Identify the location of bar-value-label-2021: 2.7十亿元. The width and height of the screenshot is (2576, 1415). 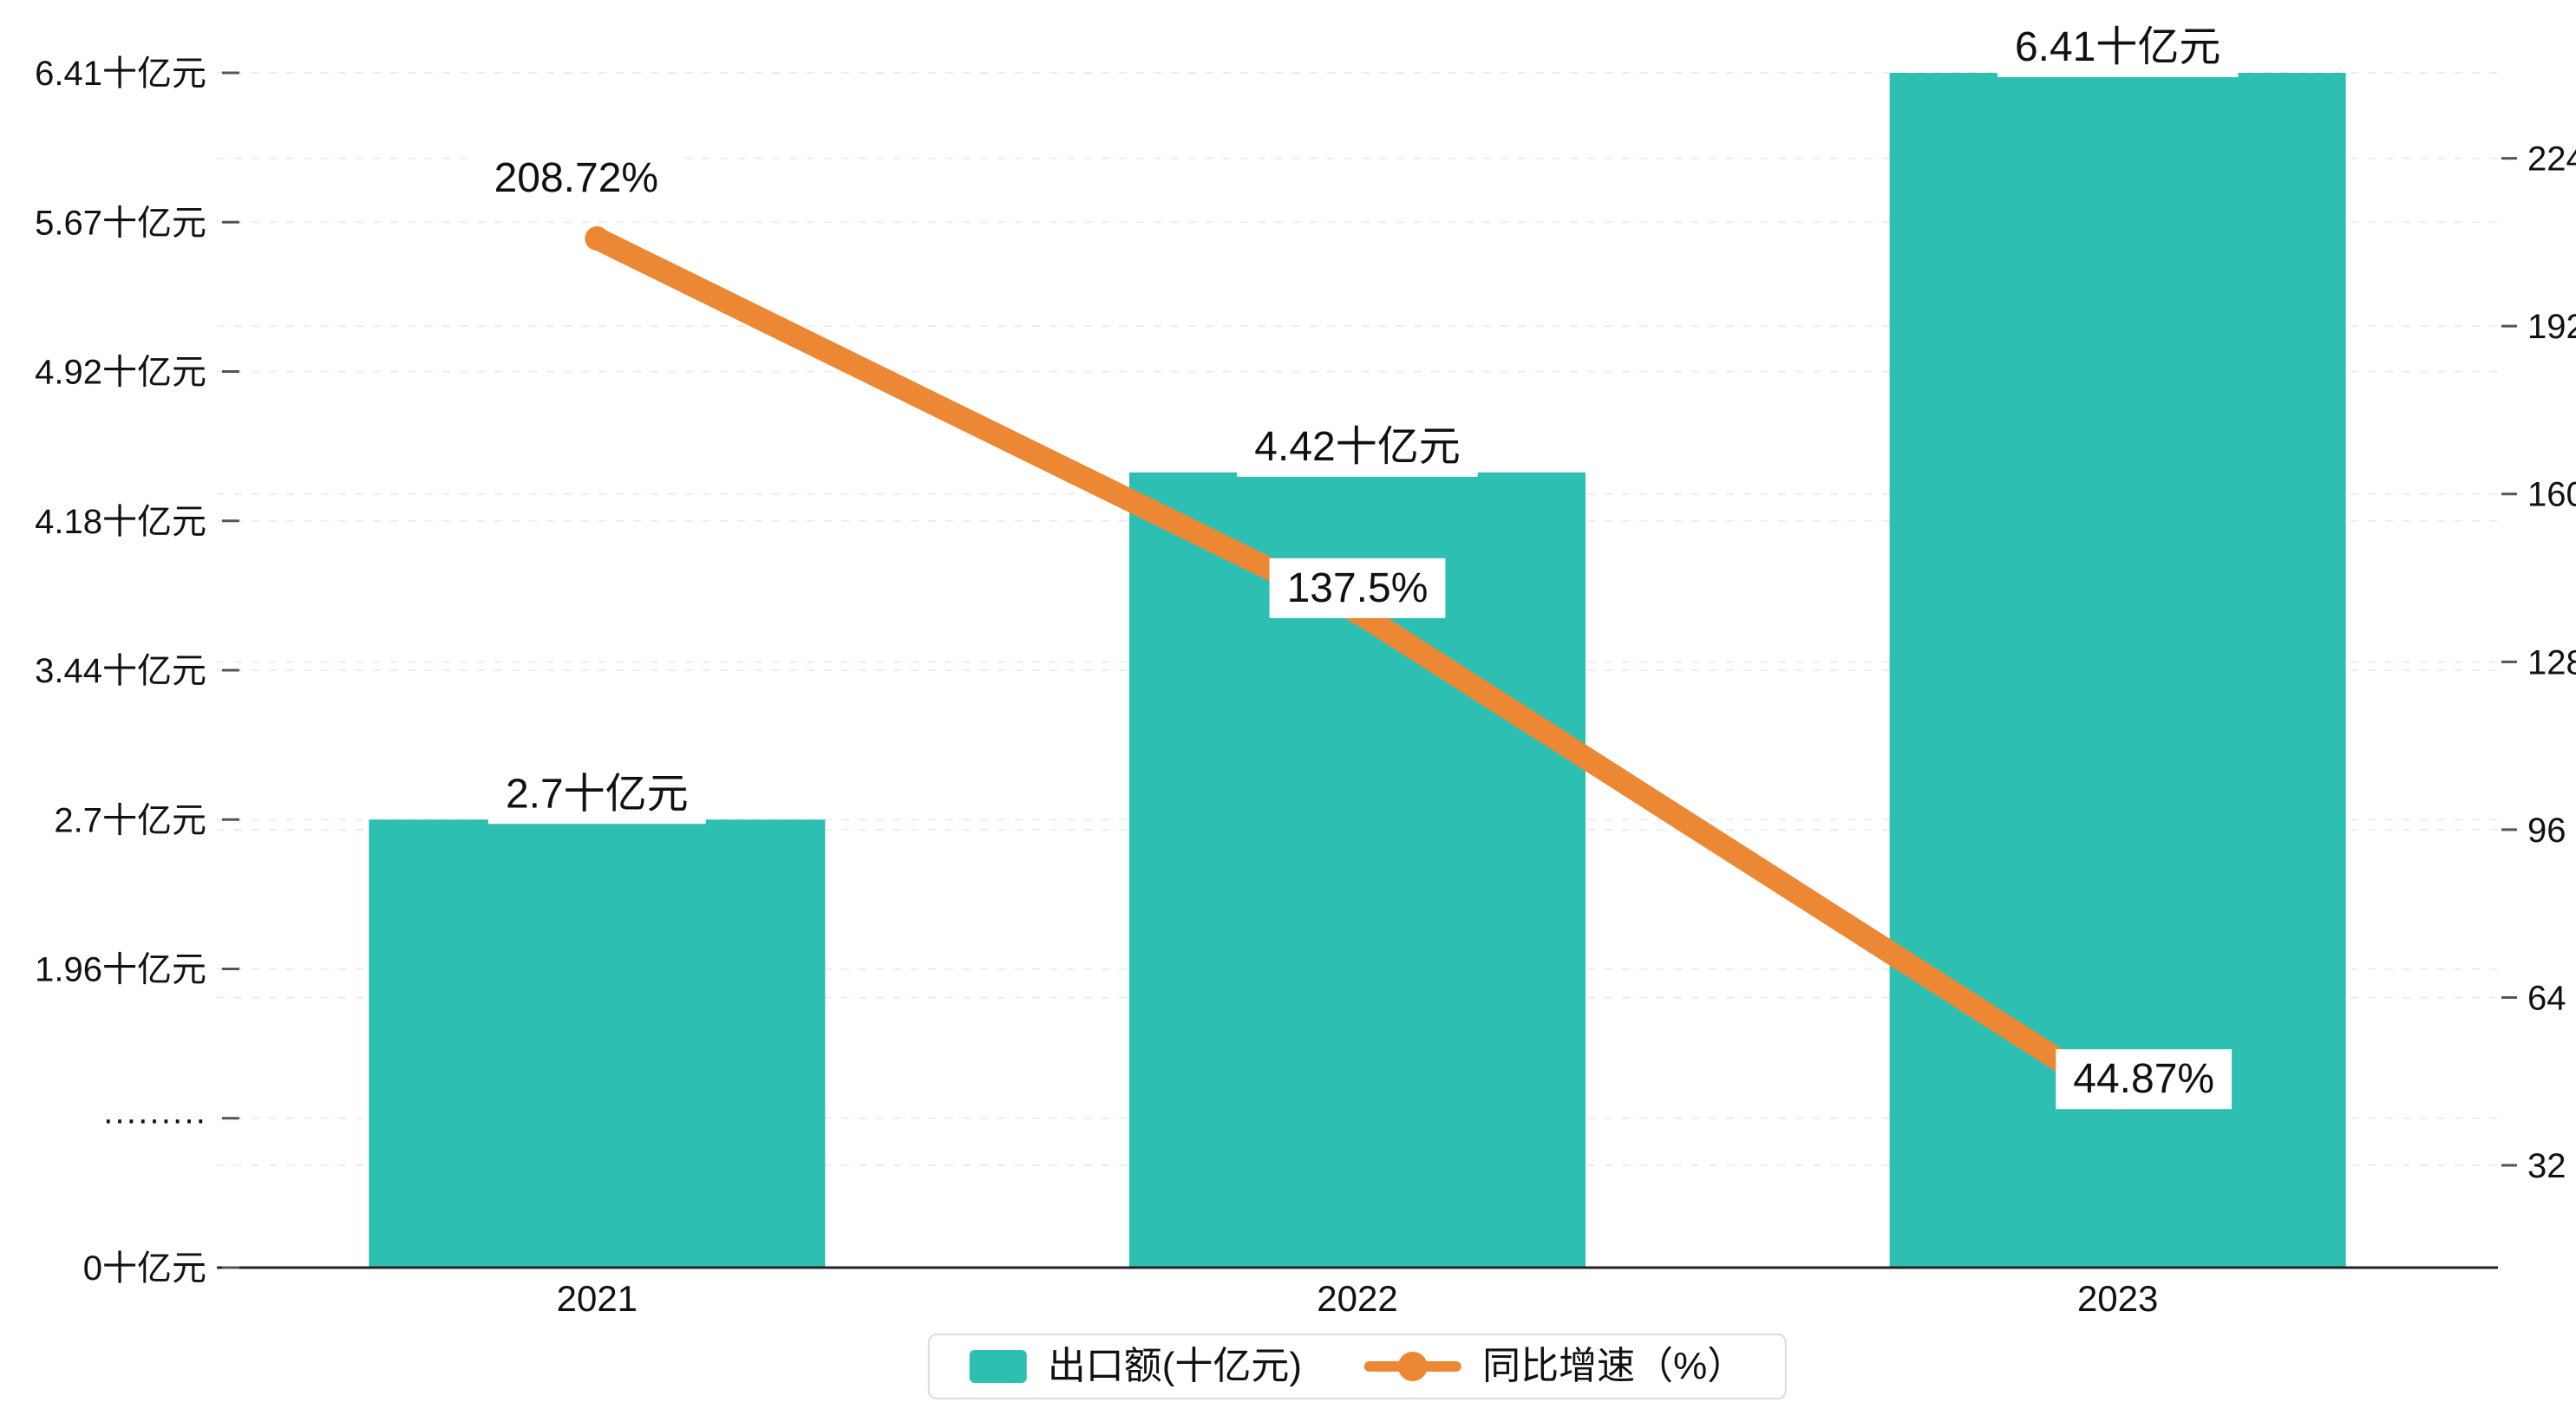
(596, 794).